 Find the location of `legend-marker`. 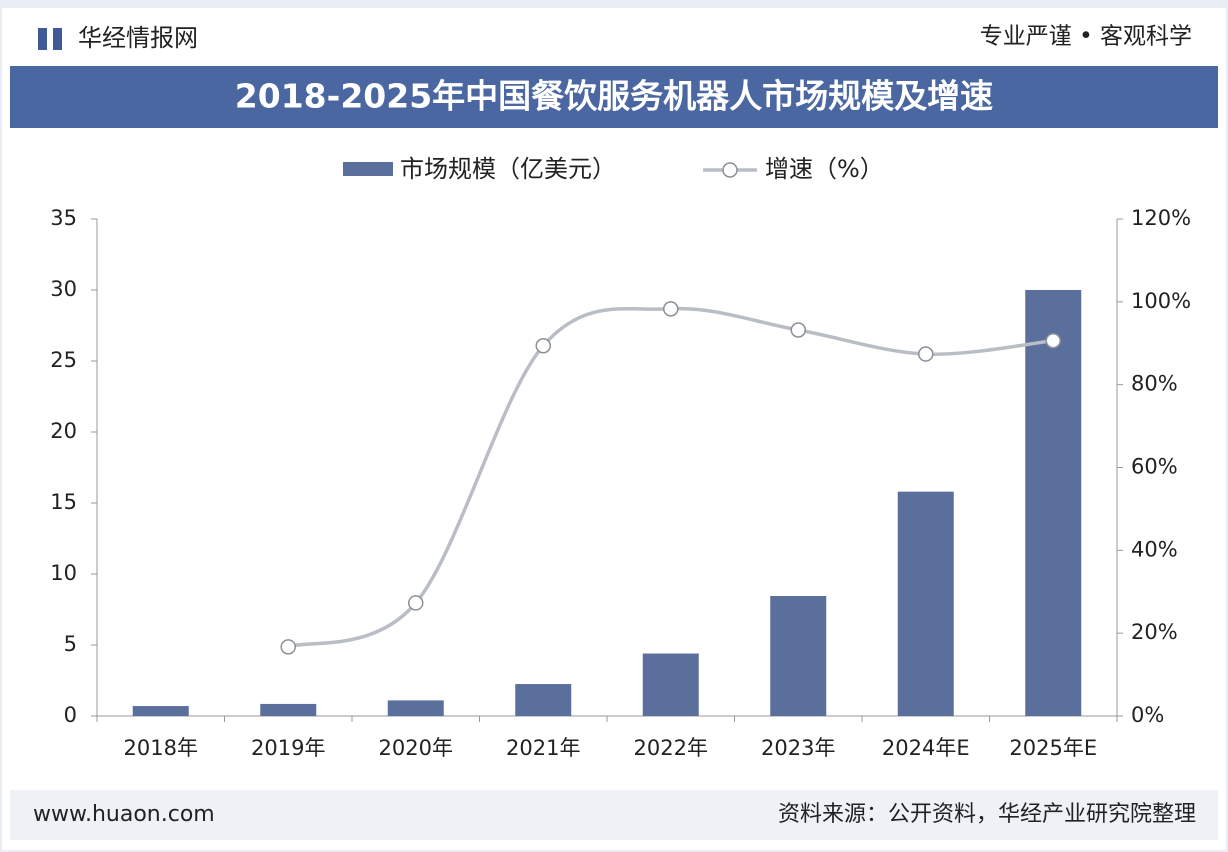

legend-marker is located at coordinates (730, 170).